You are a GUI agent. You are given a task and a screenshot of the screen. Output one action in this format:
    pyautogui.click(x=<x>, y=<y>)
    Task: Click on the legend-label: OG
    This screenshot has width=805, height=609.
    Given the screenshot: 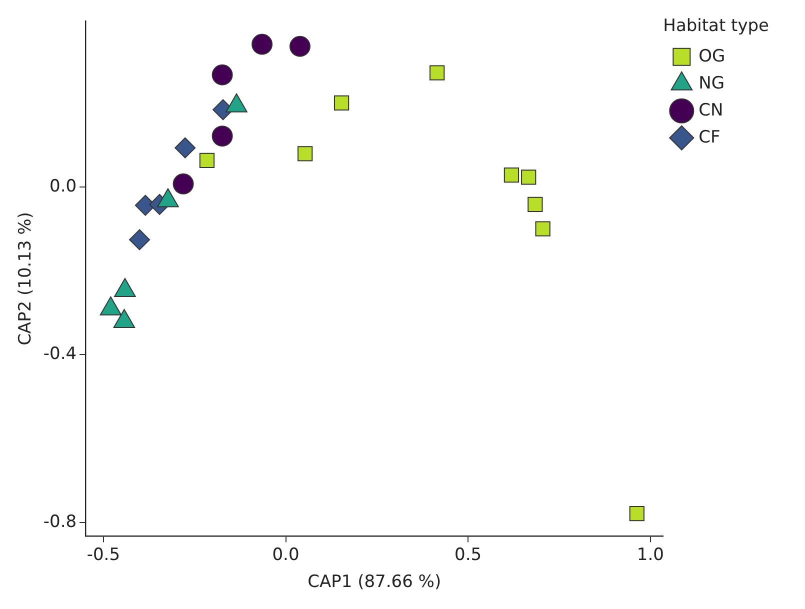 What is the action you would take?
    pyautogui.click(x=712, y=56)
    